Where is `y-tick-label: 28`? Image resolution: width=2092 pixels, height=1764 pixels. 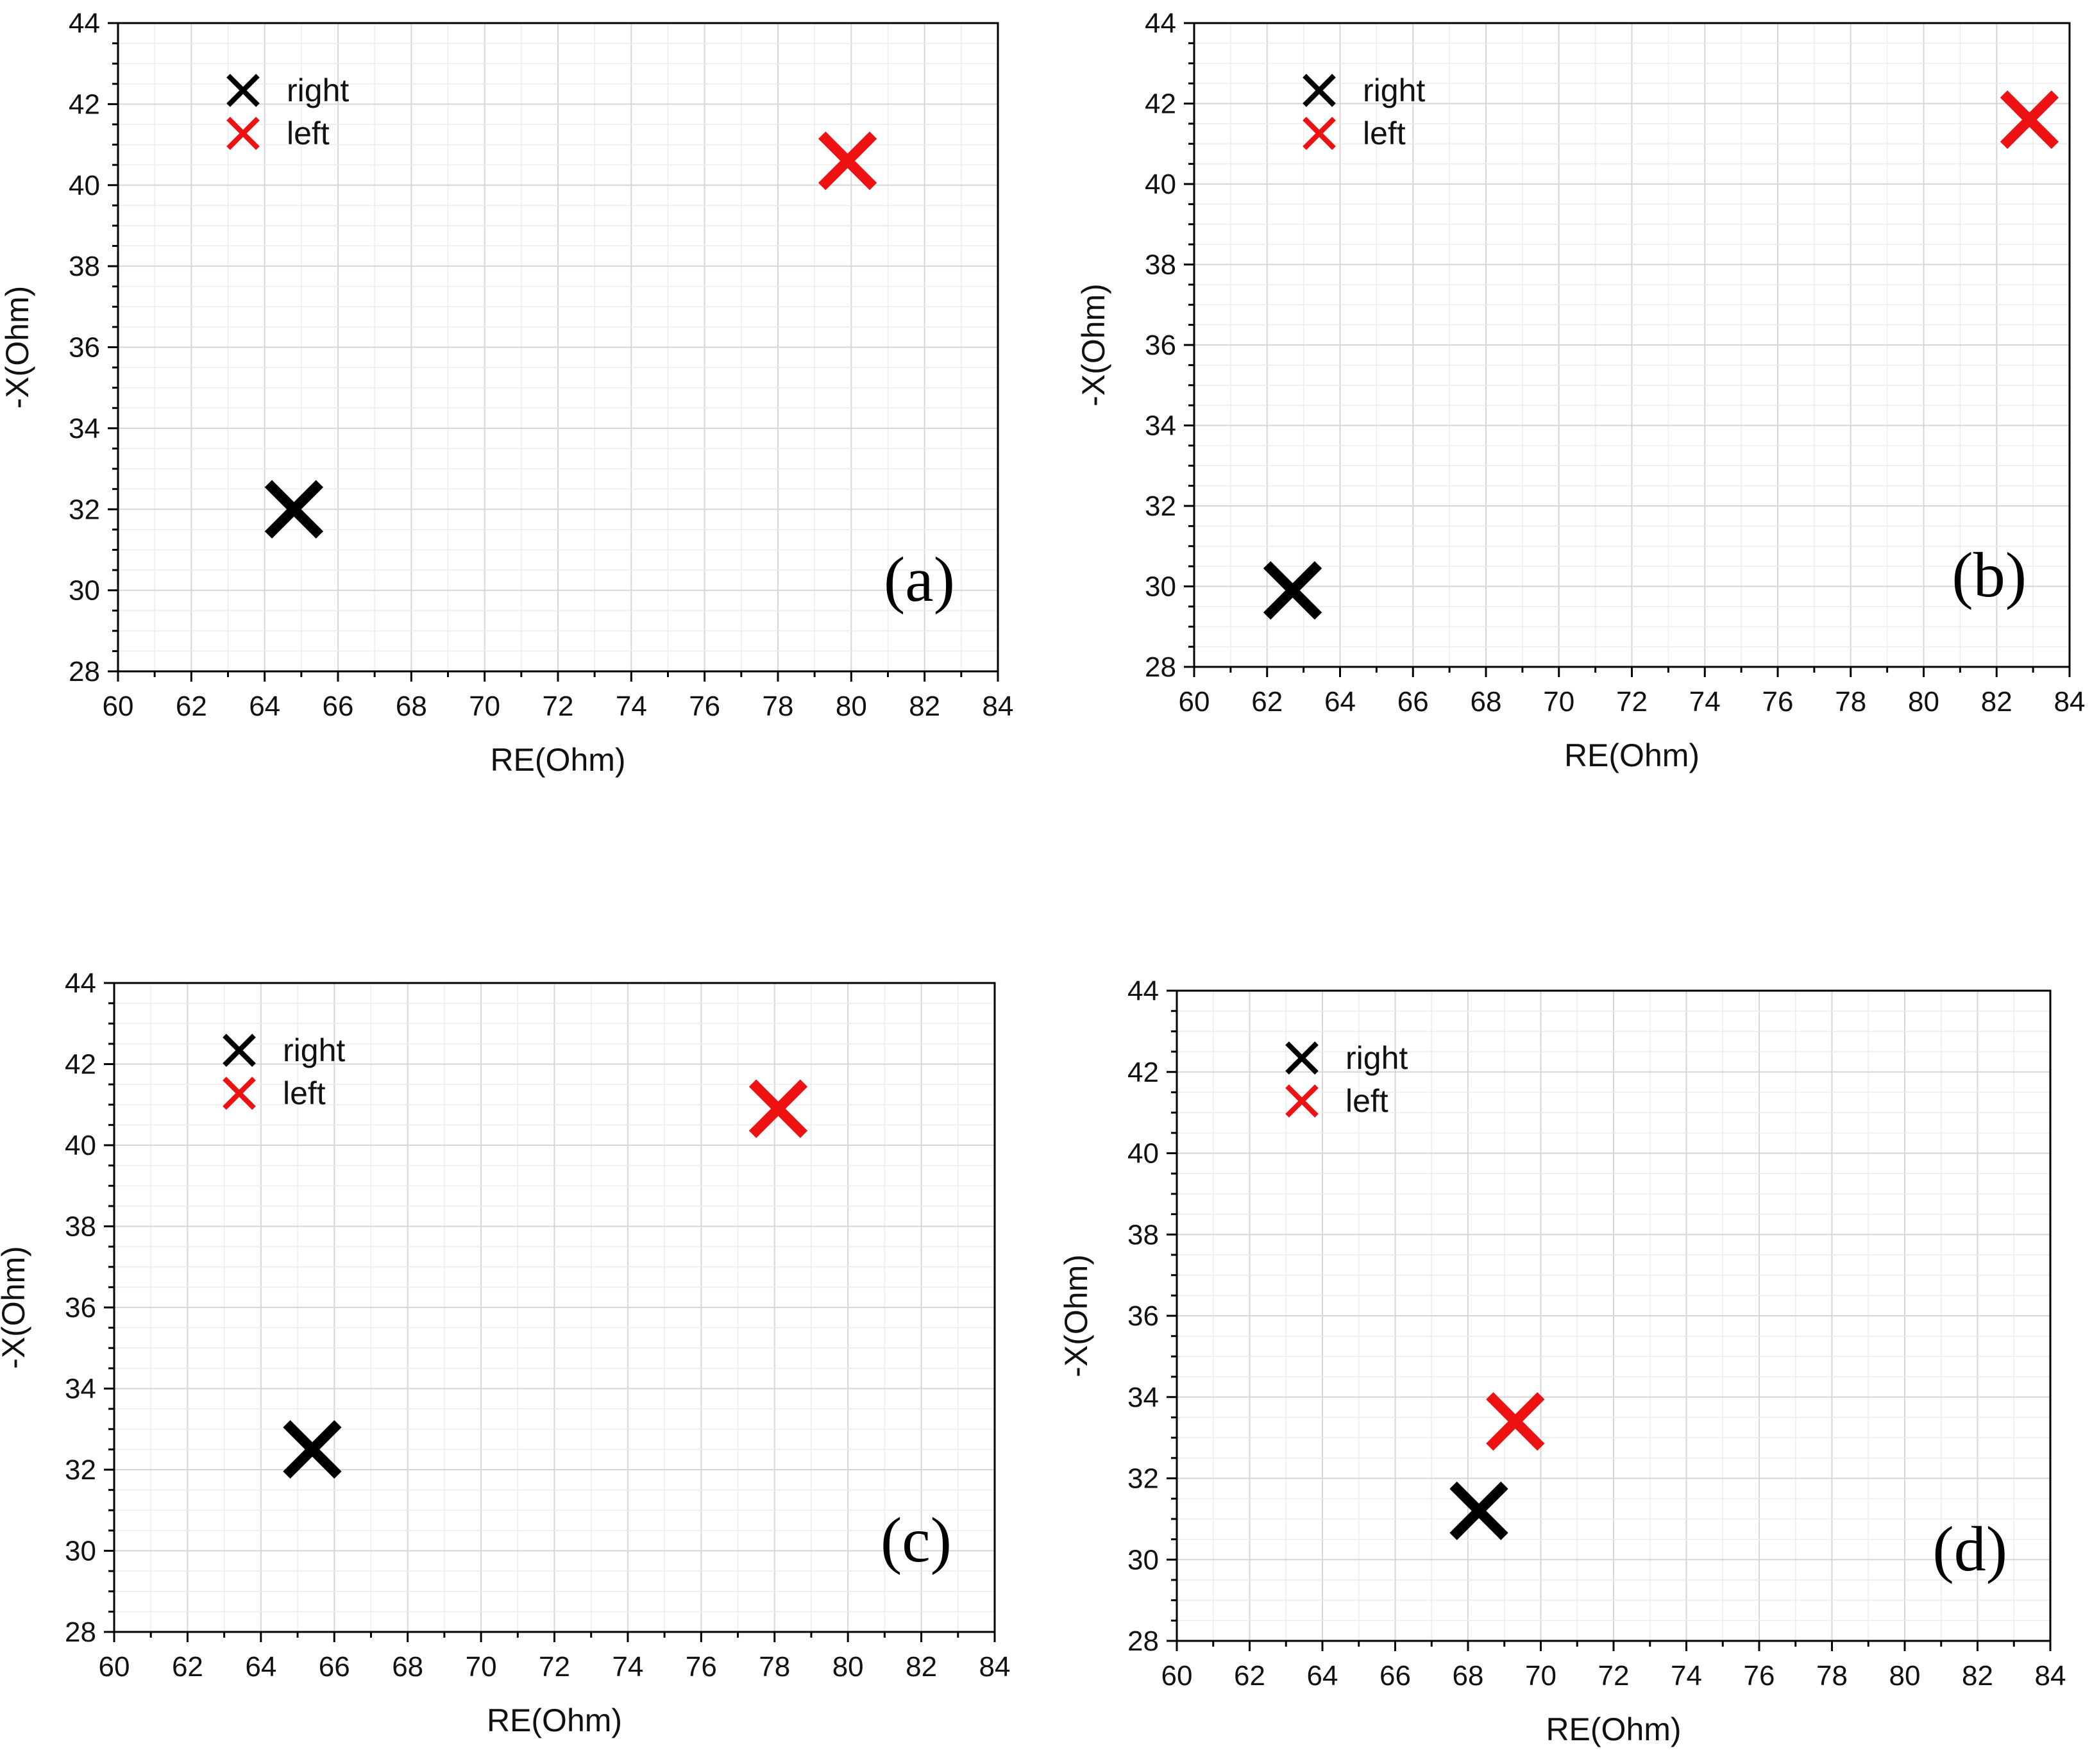 y-tick-label: 28 is located at coordinates (1160, 667).